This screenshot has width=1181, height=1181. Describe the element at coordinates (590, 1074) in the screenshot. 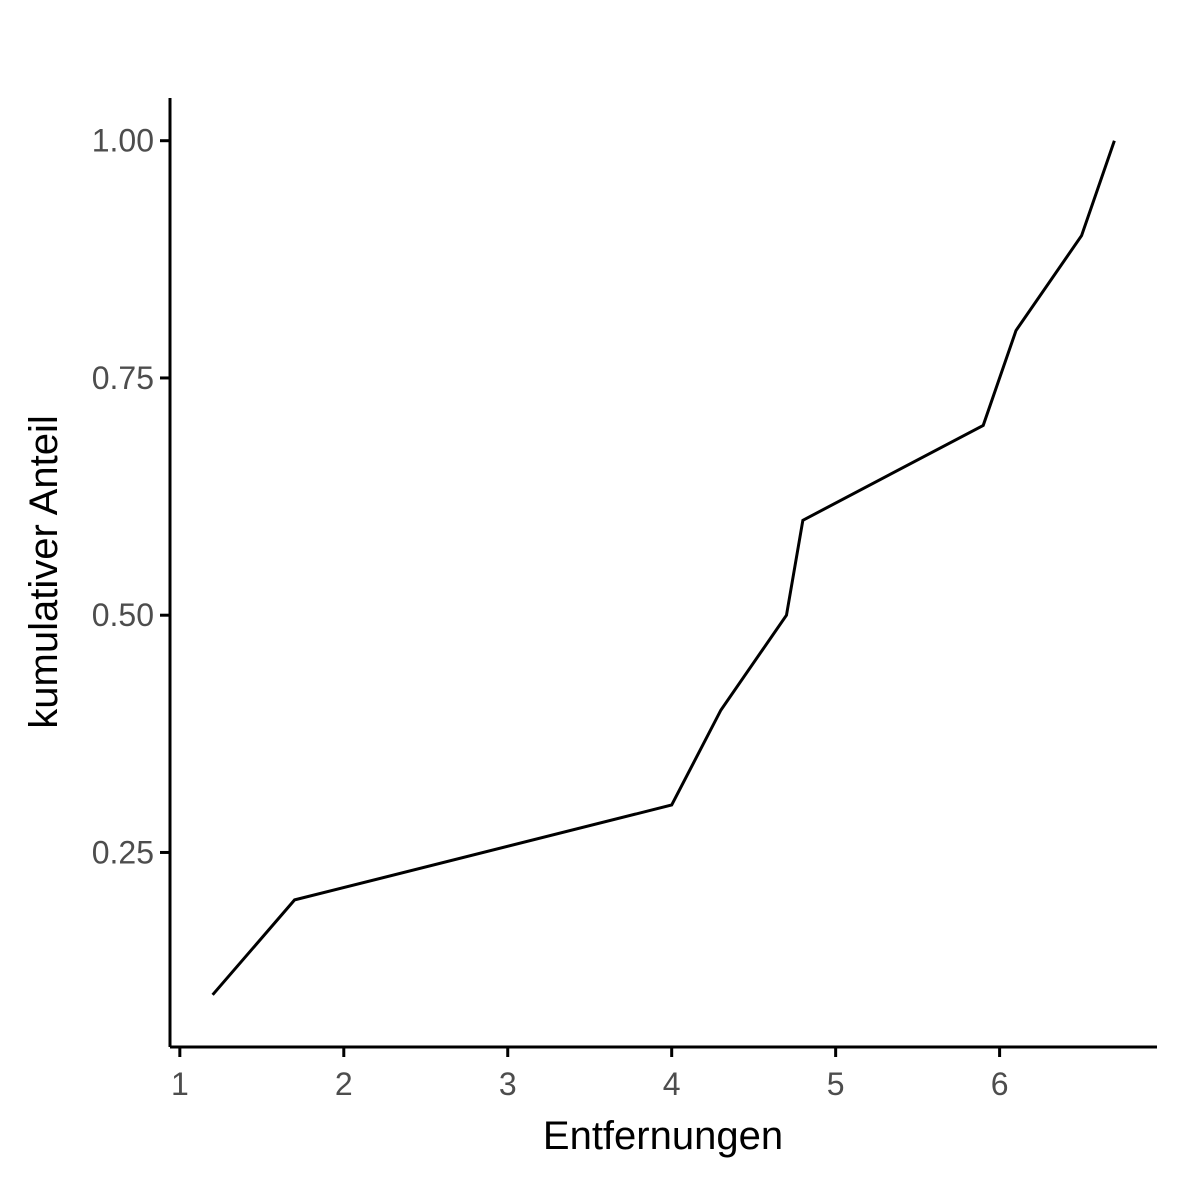

I see `x-axis-ticks: 1 2 3 4 5 6` at that location.